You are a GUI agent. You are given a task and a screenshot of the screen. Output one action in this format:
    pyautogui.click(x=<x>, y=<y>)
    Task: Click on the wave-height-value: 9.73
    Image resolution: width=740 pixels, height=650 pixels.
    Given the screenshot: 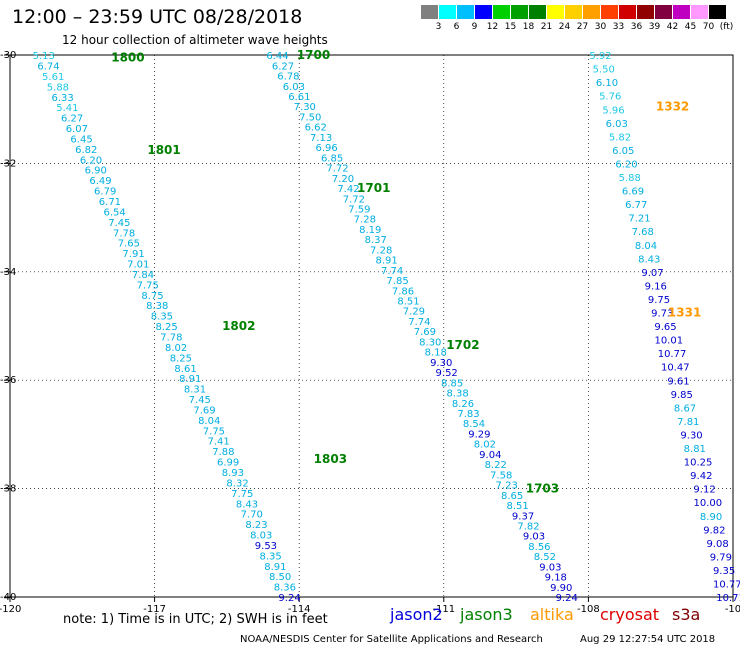 What is the action you would take?
    pyautogui.click(x=662, y=314)
    